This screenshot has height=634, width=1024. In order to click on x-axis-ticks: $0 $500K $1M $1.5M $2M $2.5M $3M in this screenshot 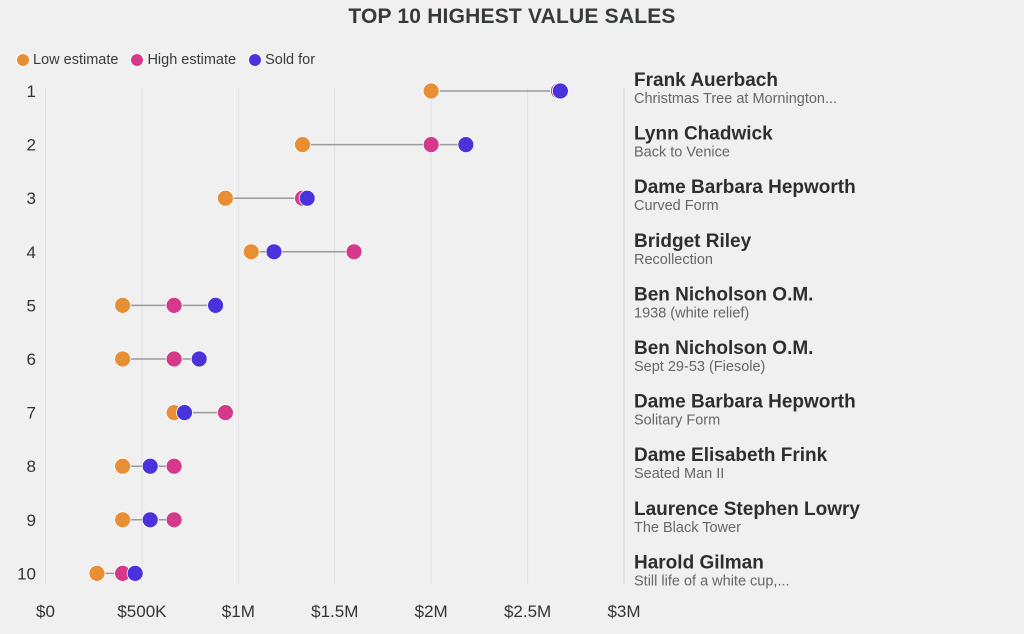, I will do `click(338, 611)`.